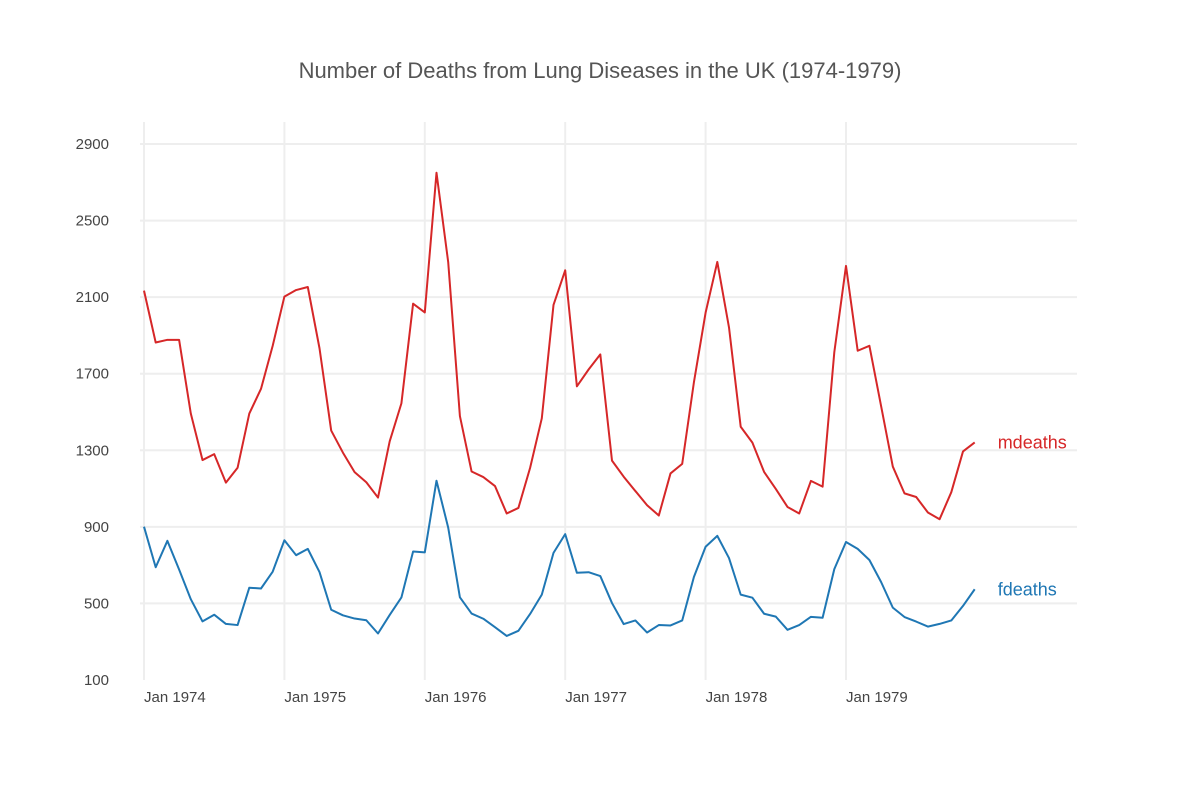  What do you see at coordinates (92, 412) in the screenshot?
I see `y-axis: 100 500 900 1300 1700 2100 2500 2900` at bounding box center [92, 412].